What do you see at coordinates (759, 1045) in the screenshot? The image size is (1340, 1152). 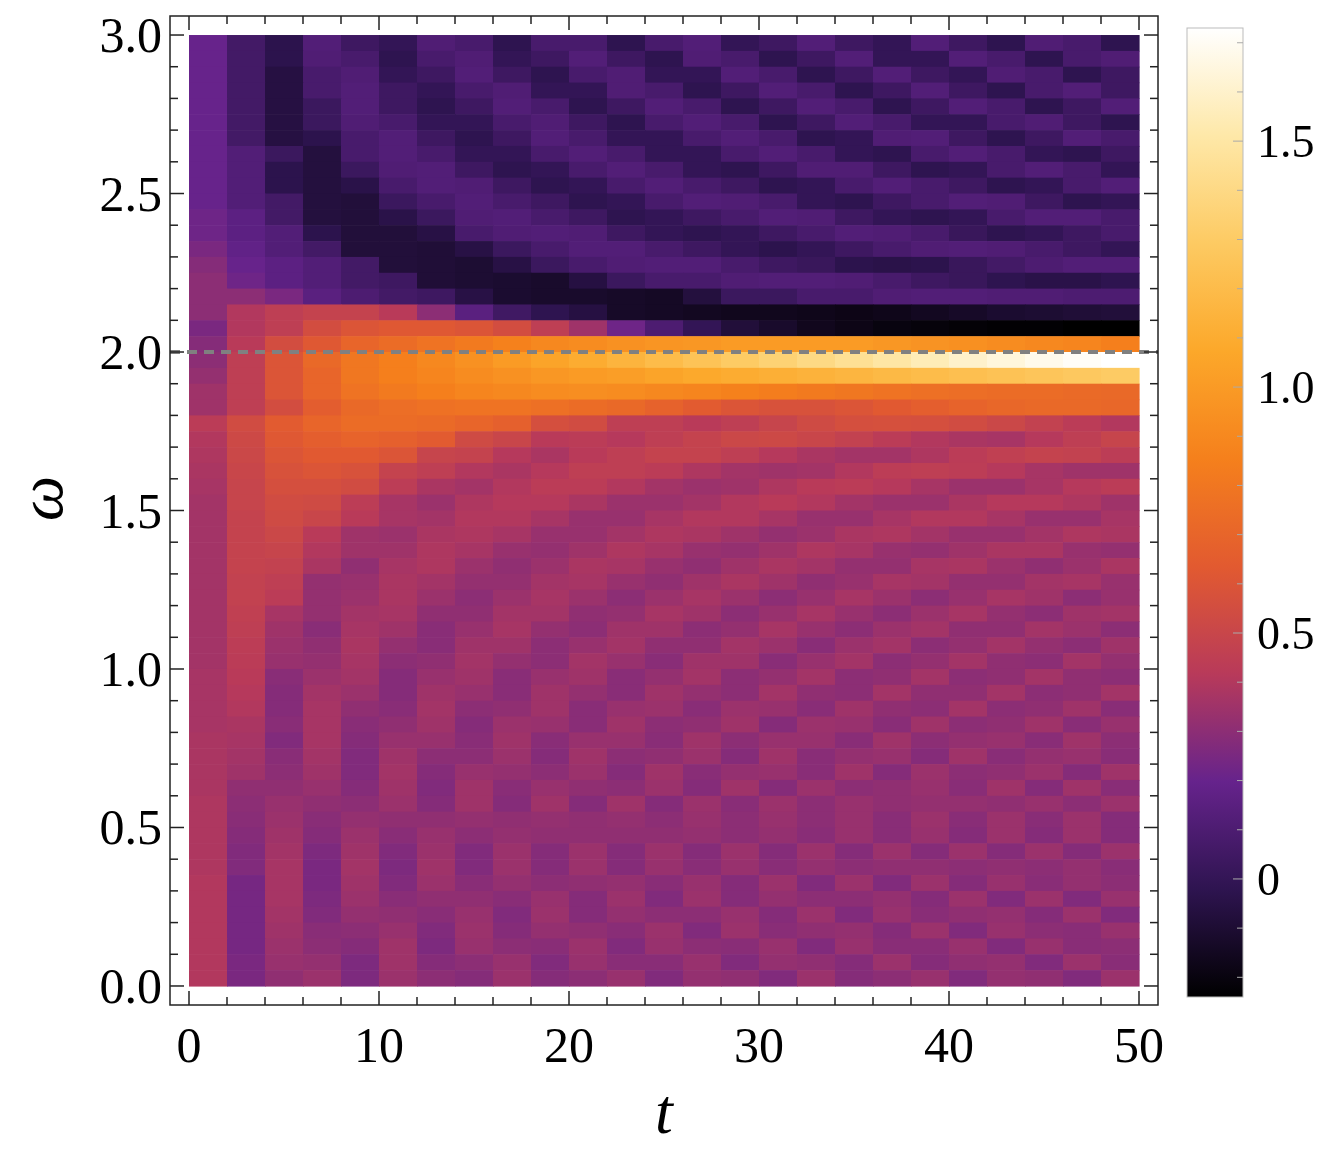 I see `x-tick-label: 30` at bounding box center [759, 1045].